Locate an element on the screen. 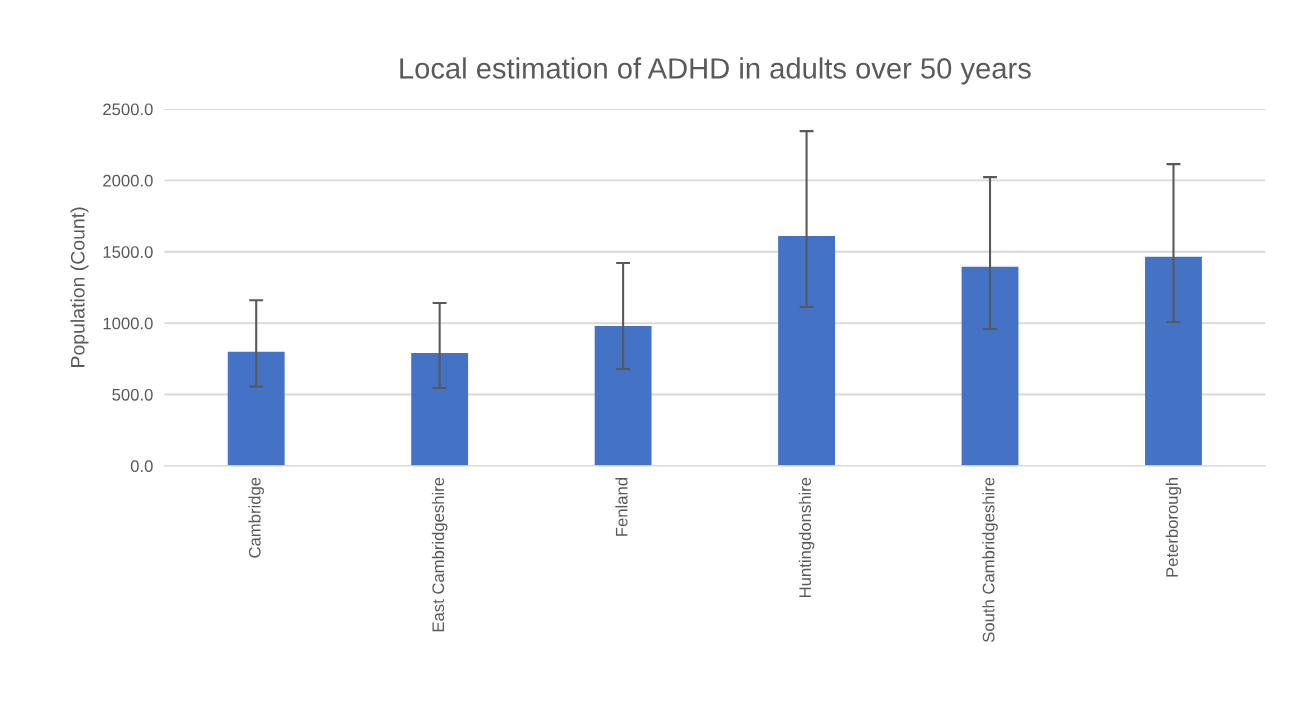 The width and height of the screenshot is (1295, 708). x-tick-label: Cambridge is located at coordinates (256, 517).